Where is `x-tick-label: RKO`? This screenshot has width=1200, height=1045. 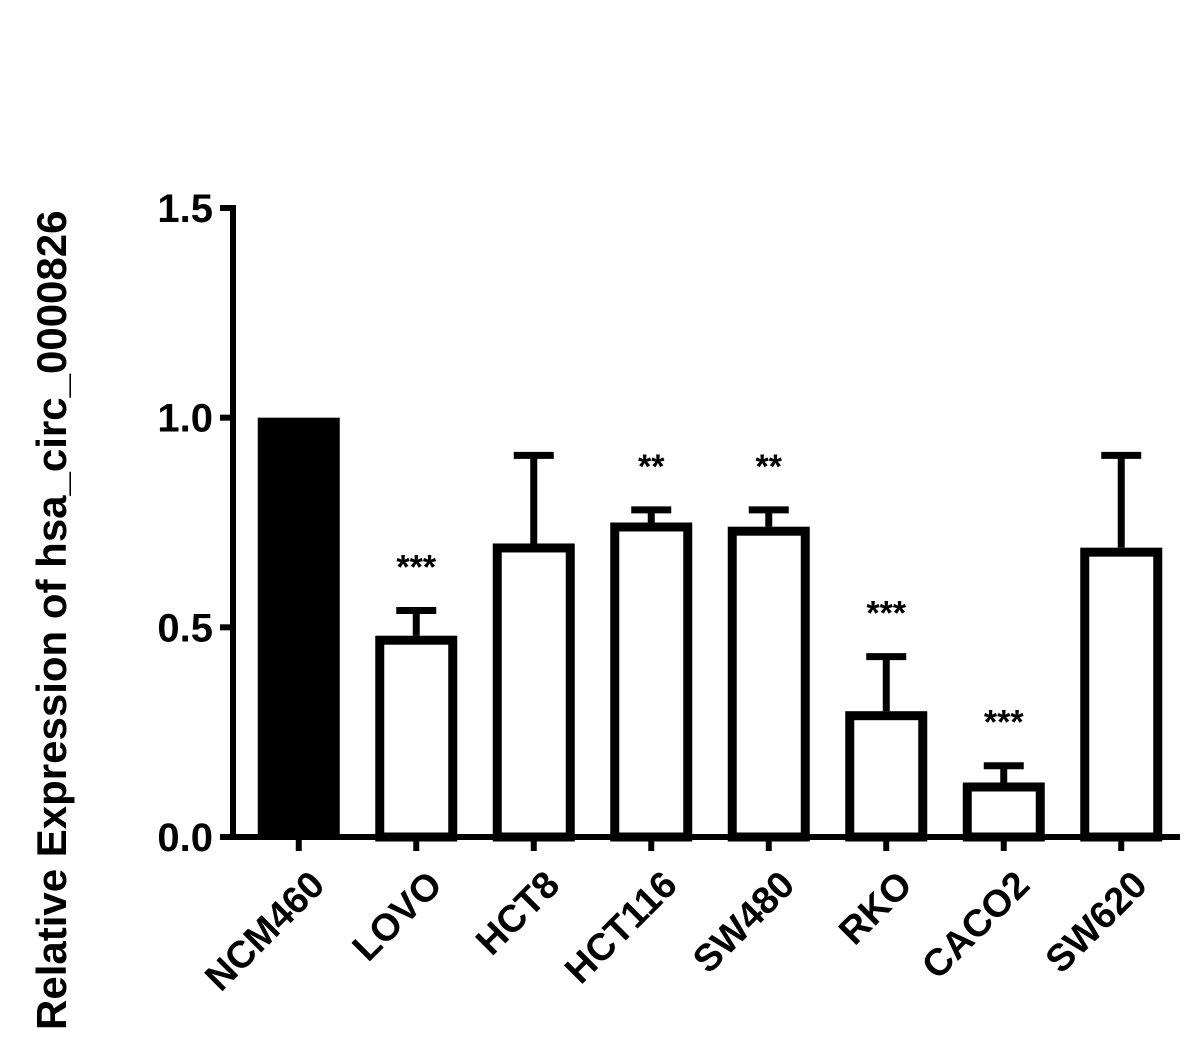 x-tick-label: RKO is located at coordinates (875, 908).